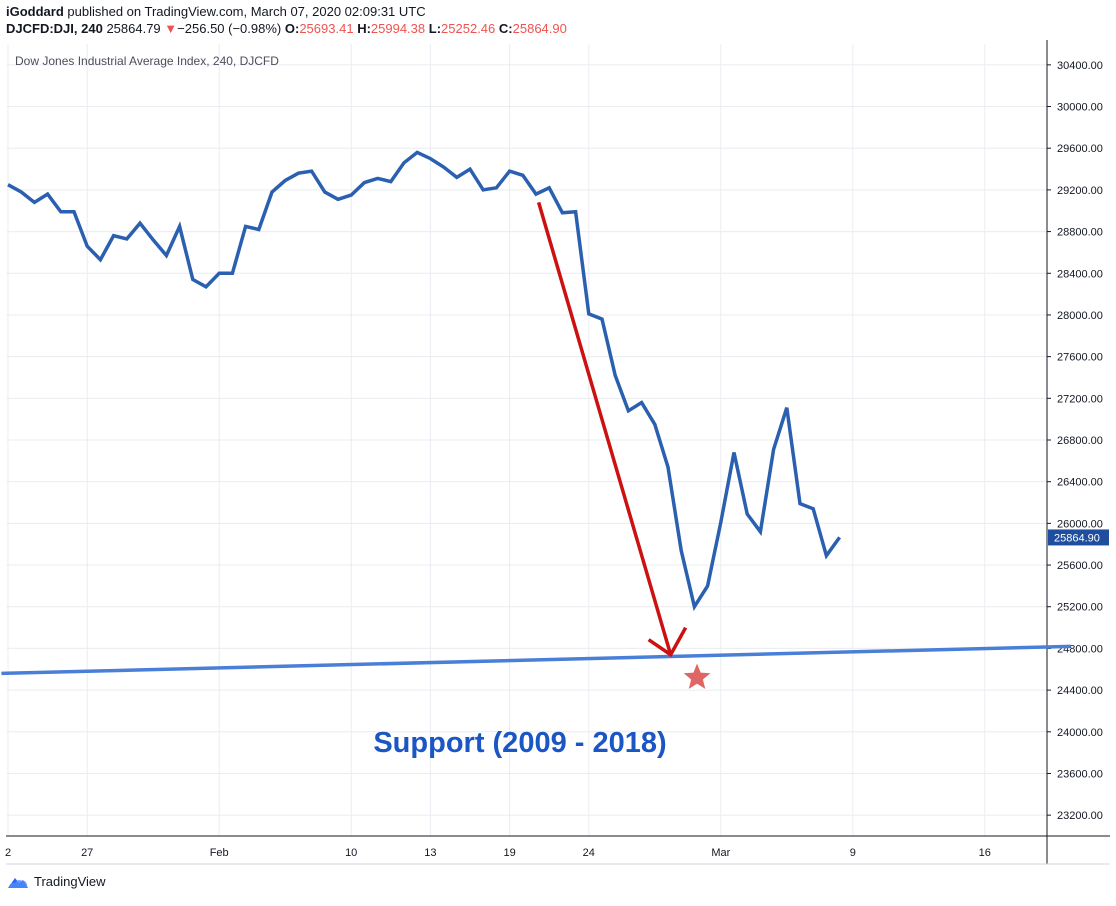 The height and width of the screenshot is (906, 1116). I want to click on tradingview-logo: TradingView, so click(56, 881).